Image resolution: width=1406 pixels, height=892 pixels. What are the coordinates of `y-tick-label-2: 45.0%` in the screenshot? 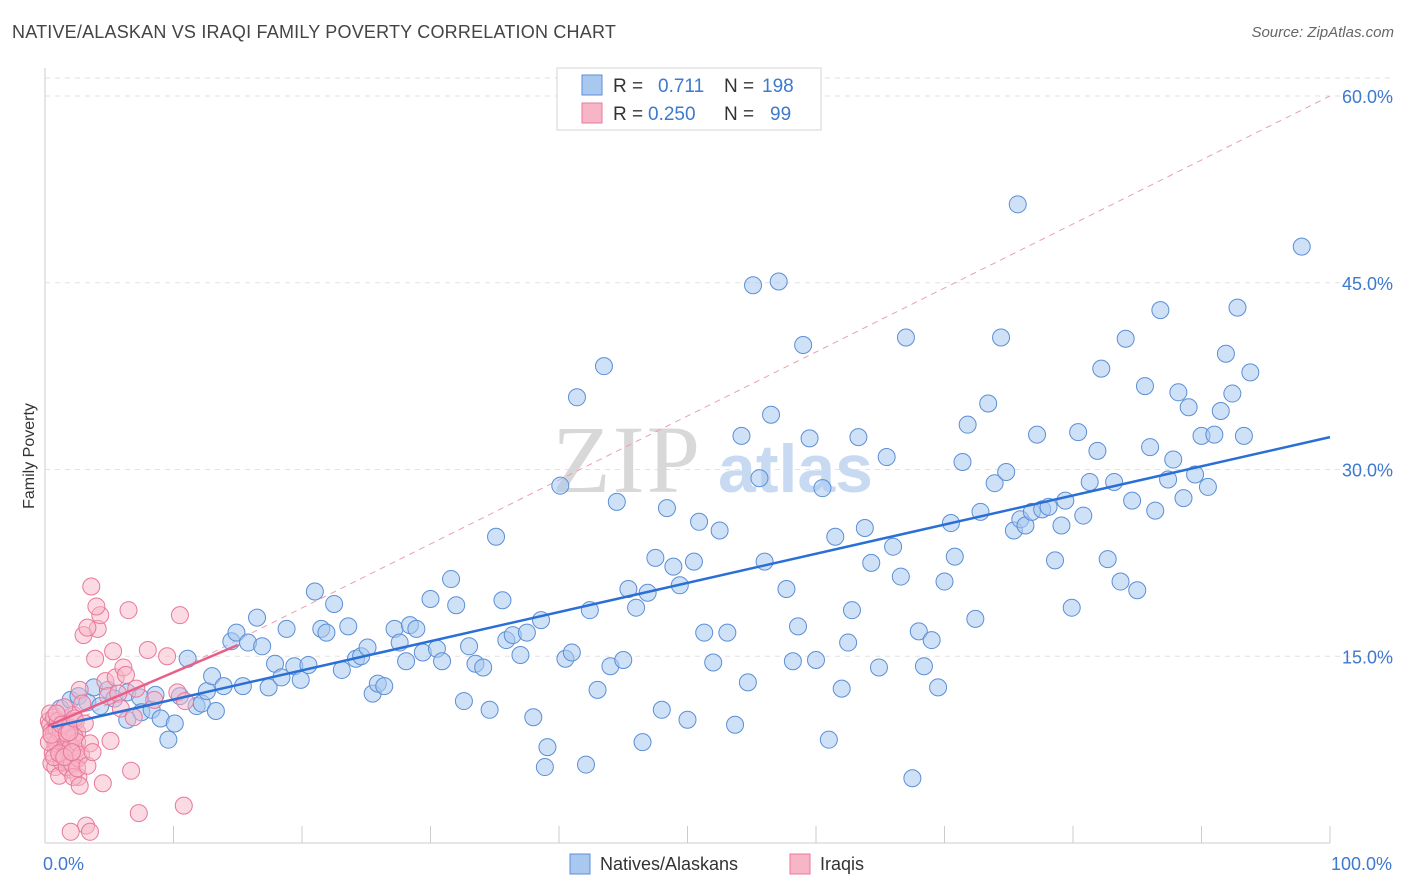 It's located at (1367, 284).